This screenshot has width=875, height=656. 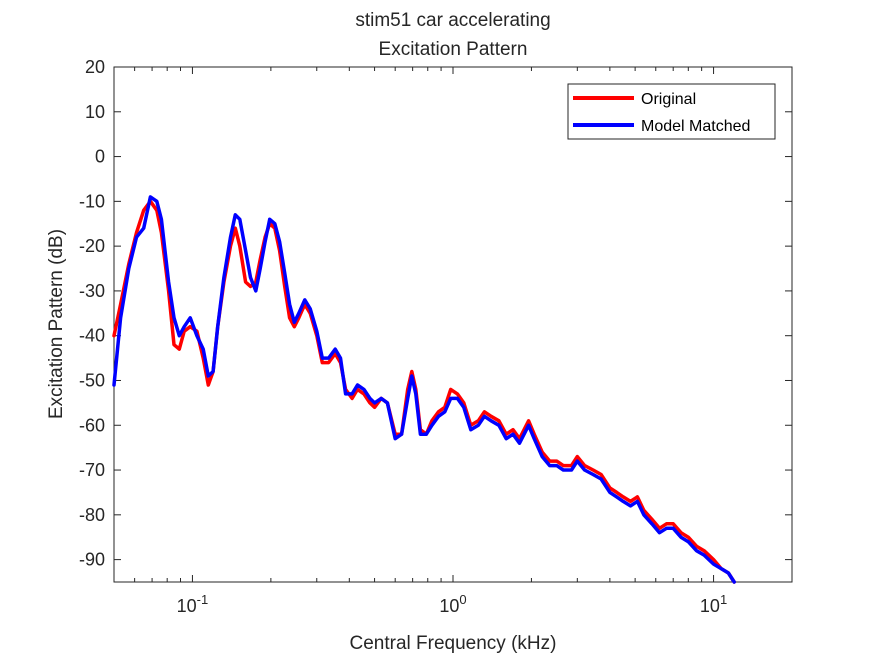 I want to click on chart-title: stim51 car accelerating, so click(x=452, y=20).